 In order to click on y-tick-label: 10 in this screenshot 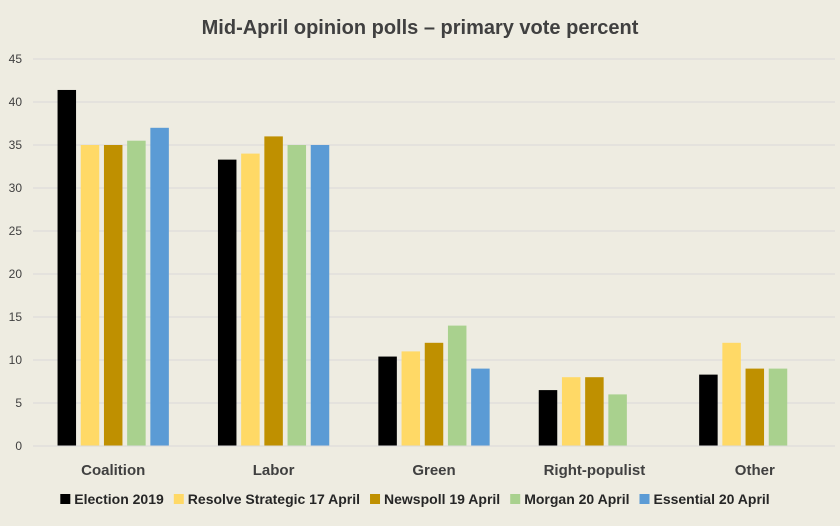, I will do `click(16, 360)`.